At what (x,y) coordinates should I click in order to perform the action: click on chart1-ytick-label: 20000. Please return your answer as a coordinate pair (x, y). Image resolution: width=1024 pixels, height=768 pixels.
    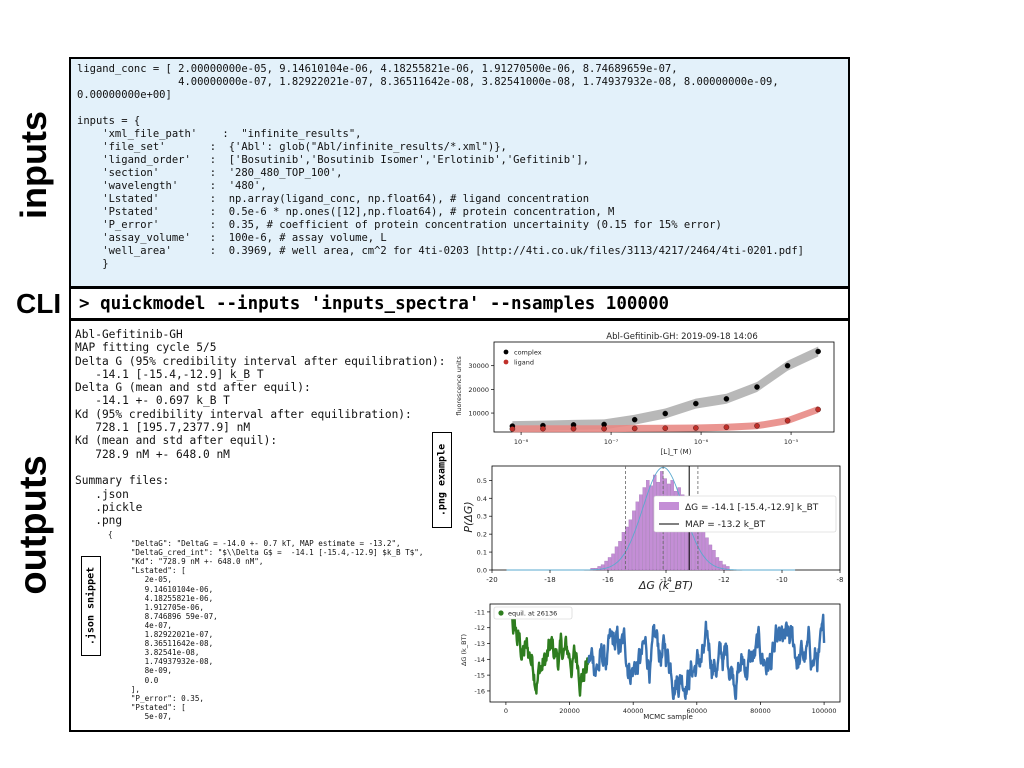
    Looking at the image, I should click on (478, 390).